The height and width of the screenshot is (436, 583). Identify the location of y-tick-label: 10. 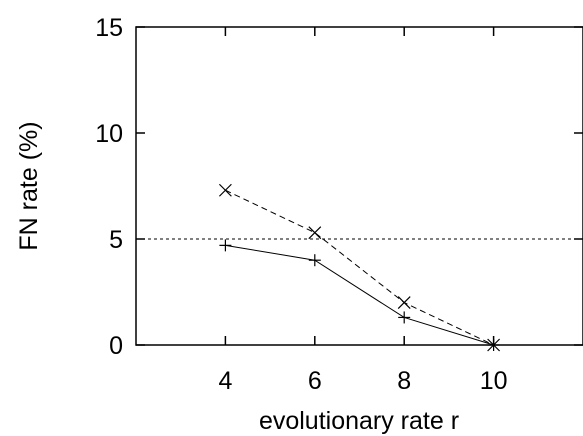
(109, 134).